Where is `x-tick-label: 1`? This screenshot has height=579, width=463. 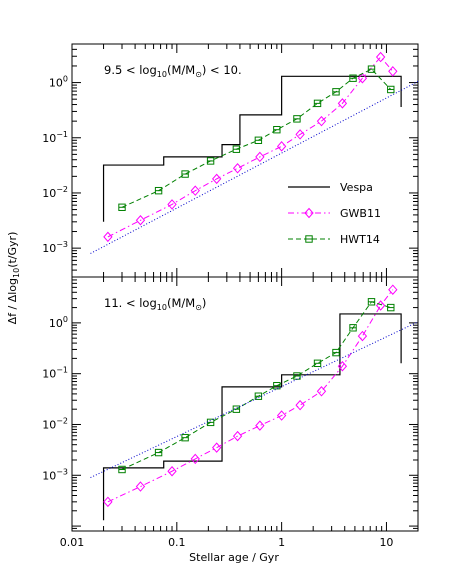
x-tick-label: 1 is located at coordinates (281, 542).